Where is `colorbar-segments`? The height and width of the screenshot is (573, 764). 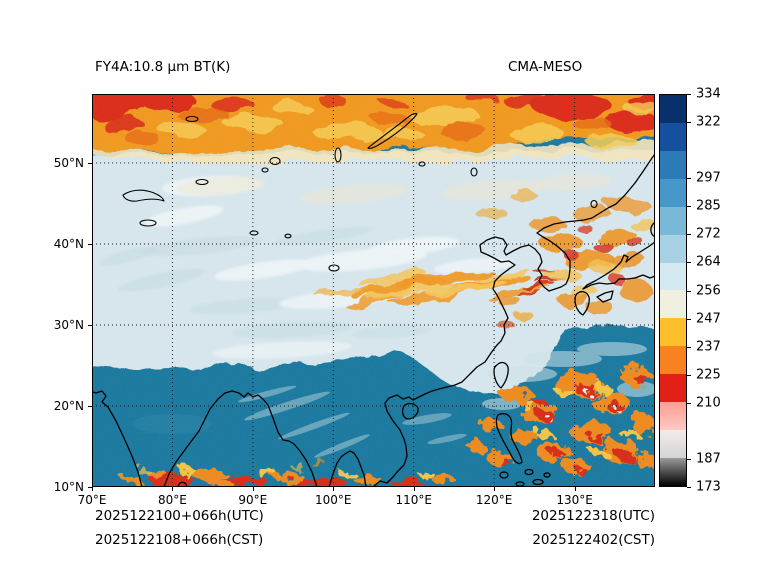 colorbar-segments is located at coordinates (673, 290).